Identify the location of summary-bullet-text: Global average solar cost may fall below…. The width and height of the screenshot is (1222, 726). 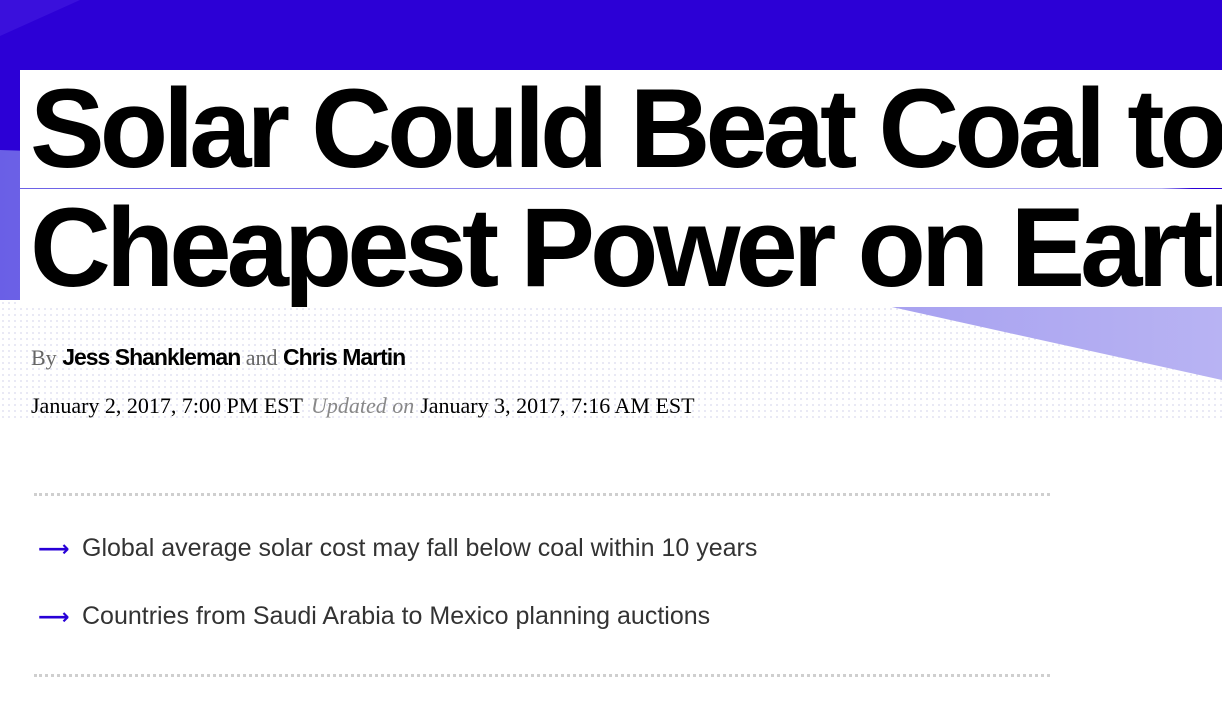
(420, 548).